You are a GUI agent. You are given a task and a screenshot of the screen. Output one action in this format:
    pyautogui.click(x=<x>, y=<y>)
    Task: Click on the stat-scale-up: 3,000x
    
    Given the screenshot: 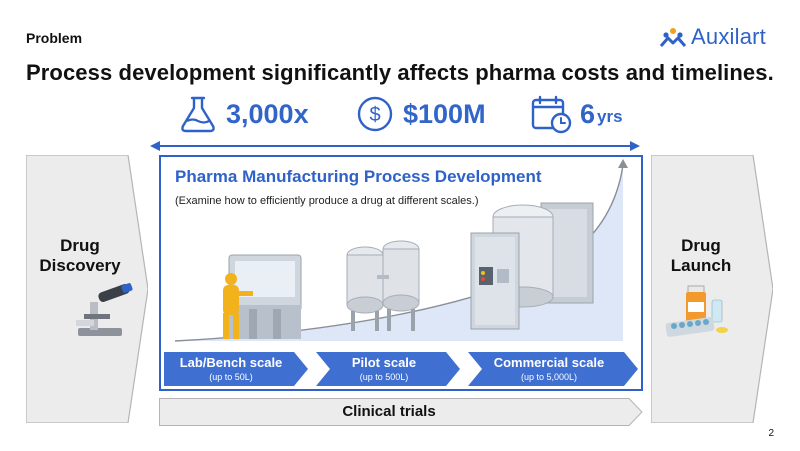 What is the action you would take?
    pyautogui.click(x=243, y=114)
    